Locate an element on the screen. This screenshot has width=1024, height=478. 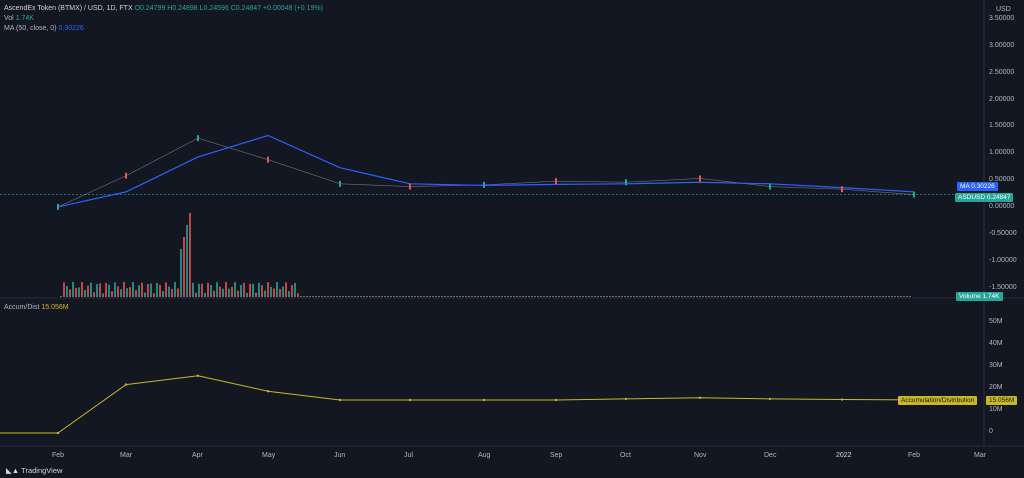
accum-tick: 40M is located at coordinates (996, 343).